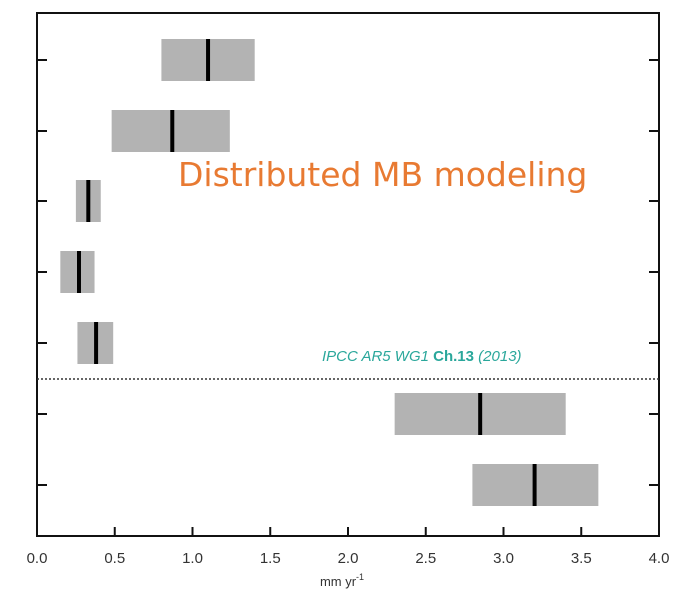 This screenshot has width=680, height=591. I want to click on annotation-ipcc-part2: Ch.13, so click(453, 356).